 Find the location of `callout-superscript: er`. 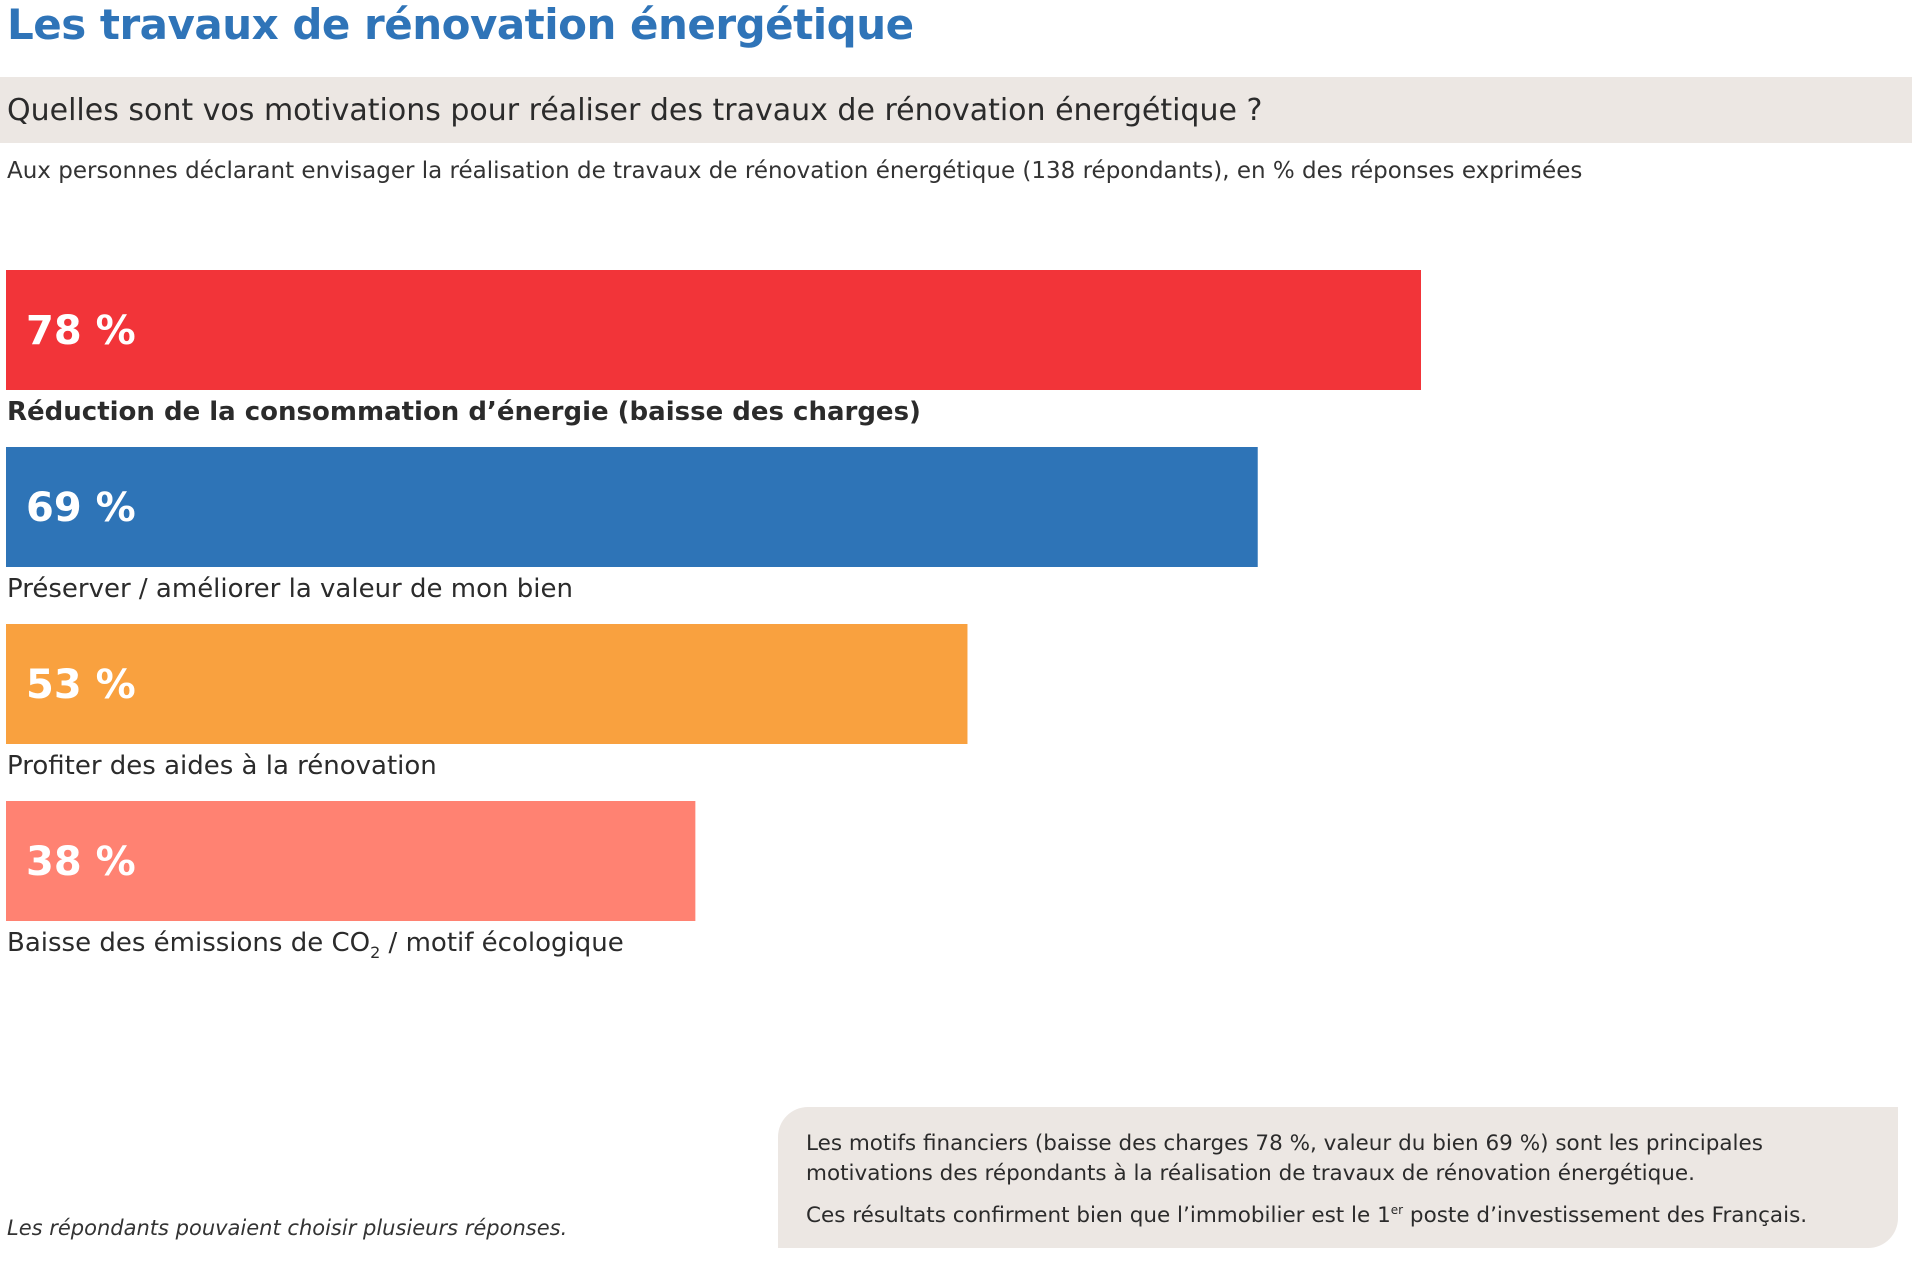

callout-superscript: er is located at coordinates (1397, 1210).